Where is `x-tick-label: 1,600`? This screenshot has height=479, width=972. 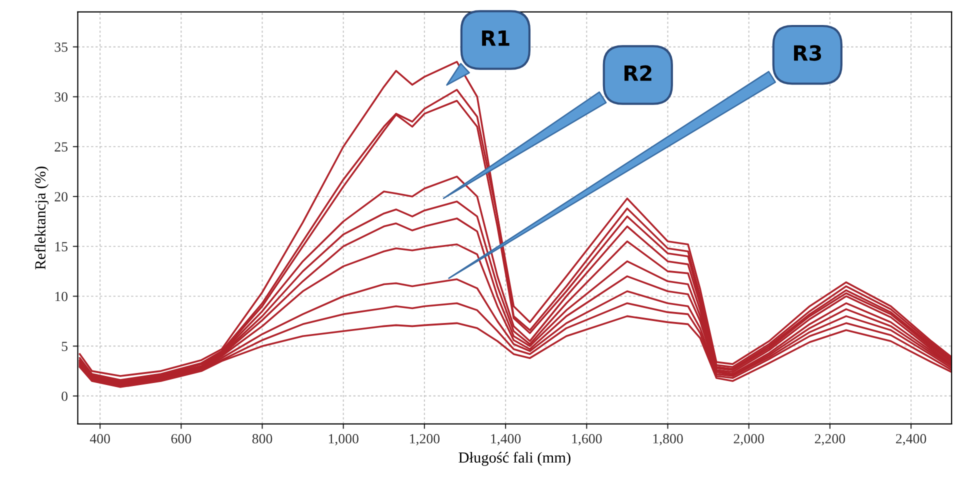 x-tick-label: 1,600 is located at coordinates (587, 440).